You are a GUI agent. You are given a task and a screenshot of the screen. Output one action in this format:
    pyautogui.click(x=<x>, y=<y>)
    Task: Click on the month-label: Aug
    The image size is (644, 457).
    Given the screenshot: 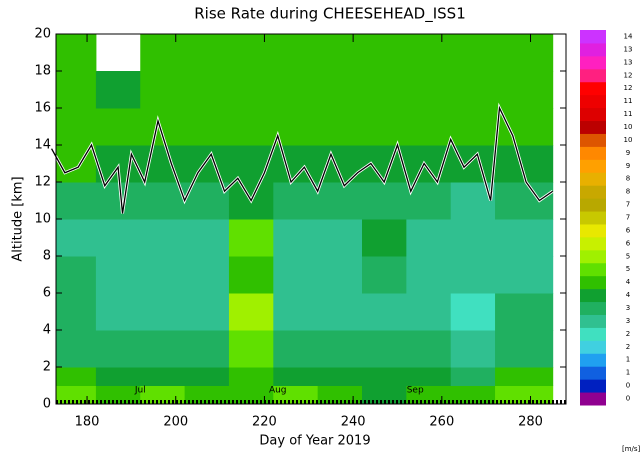 What is the action you would take?
    pyautogui.click(x=278, y=391)
    